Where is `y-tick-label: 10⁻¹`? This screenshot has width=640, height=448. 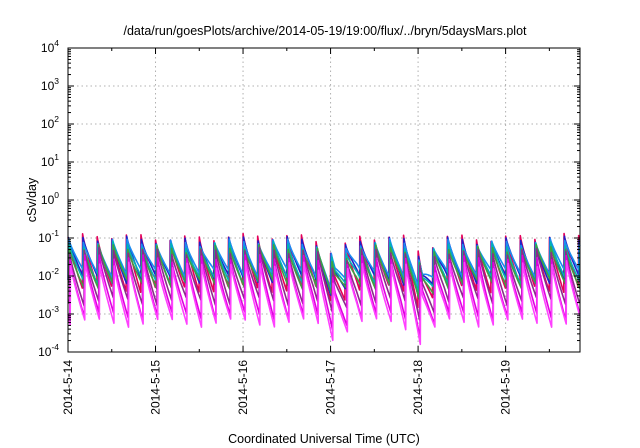 y-tick-label: 10⁻¹ is located at coordinates (48, 236).